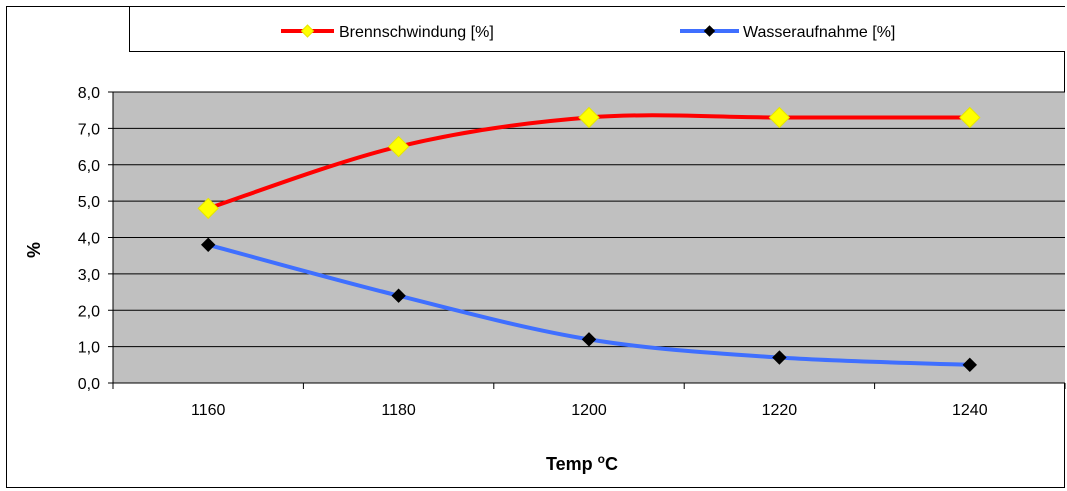 This screenshot has height=491, width=1067. I want to click on y-tick-label: 0,0, so click(89, 384).